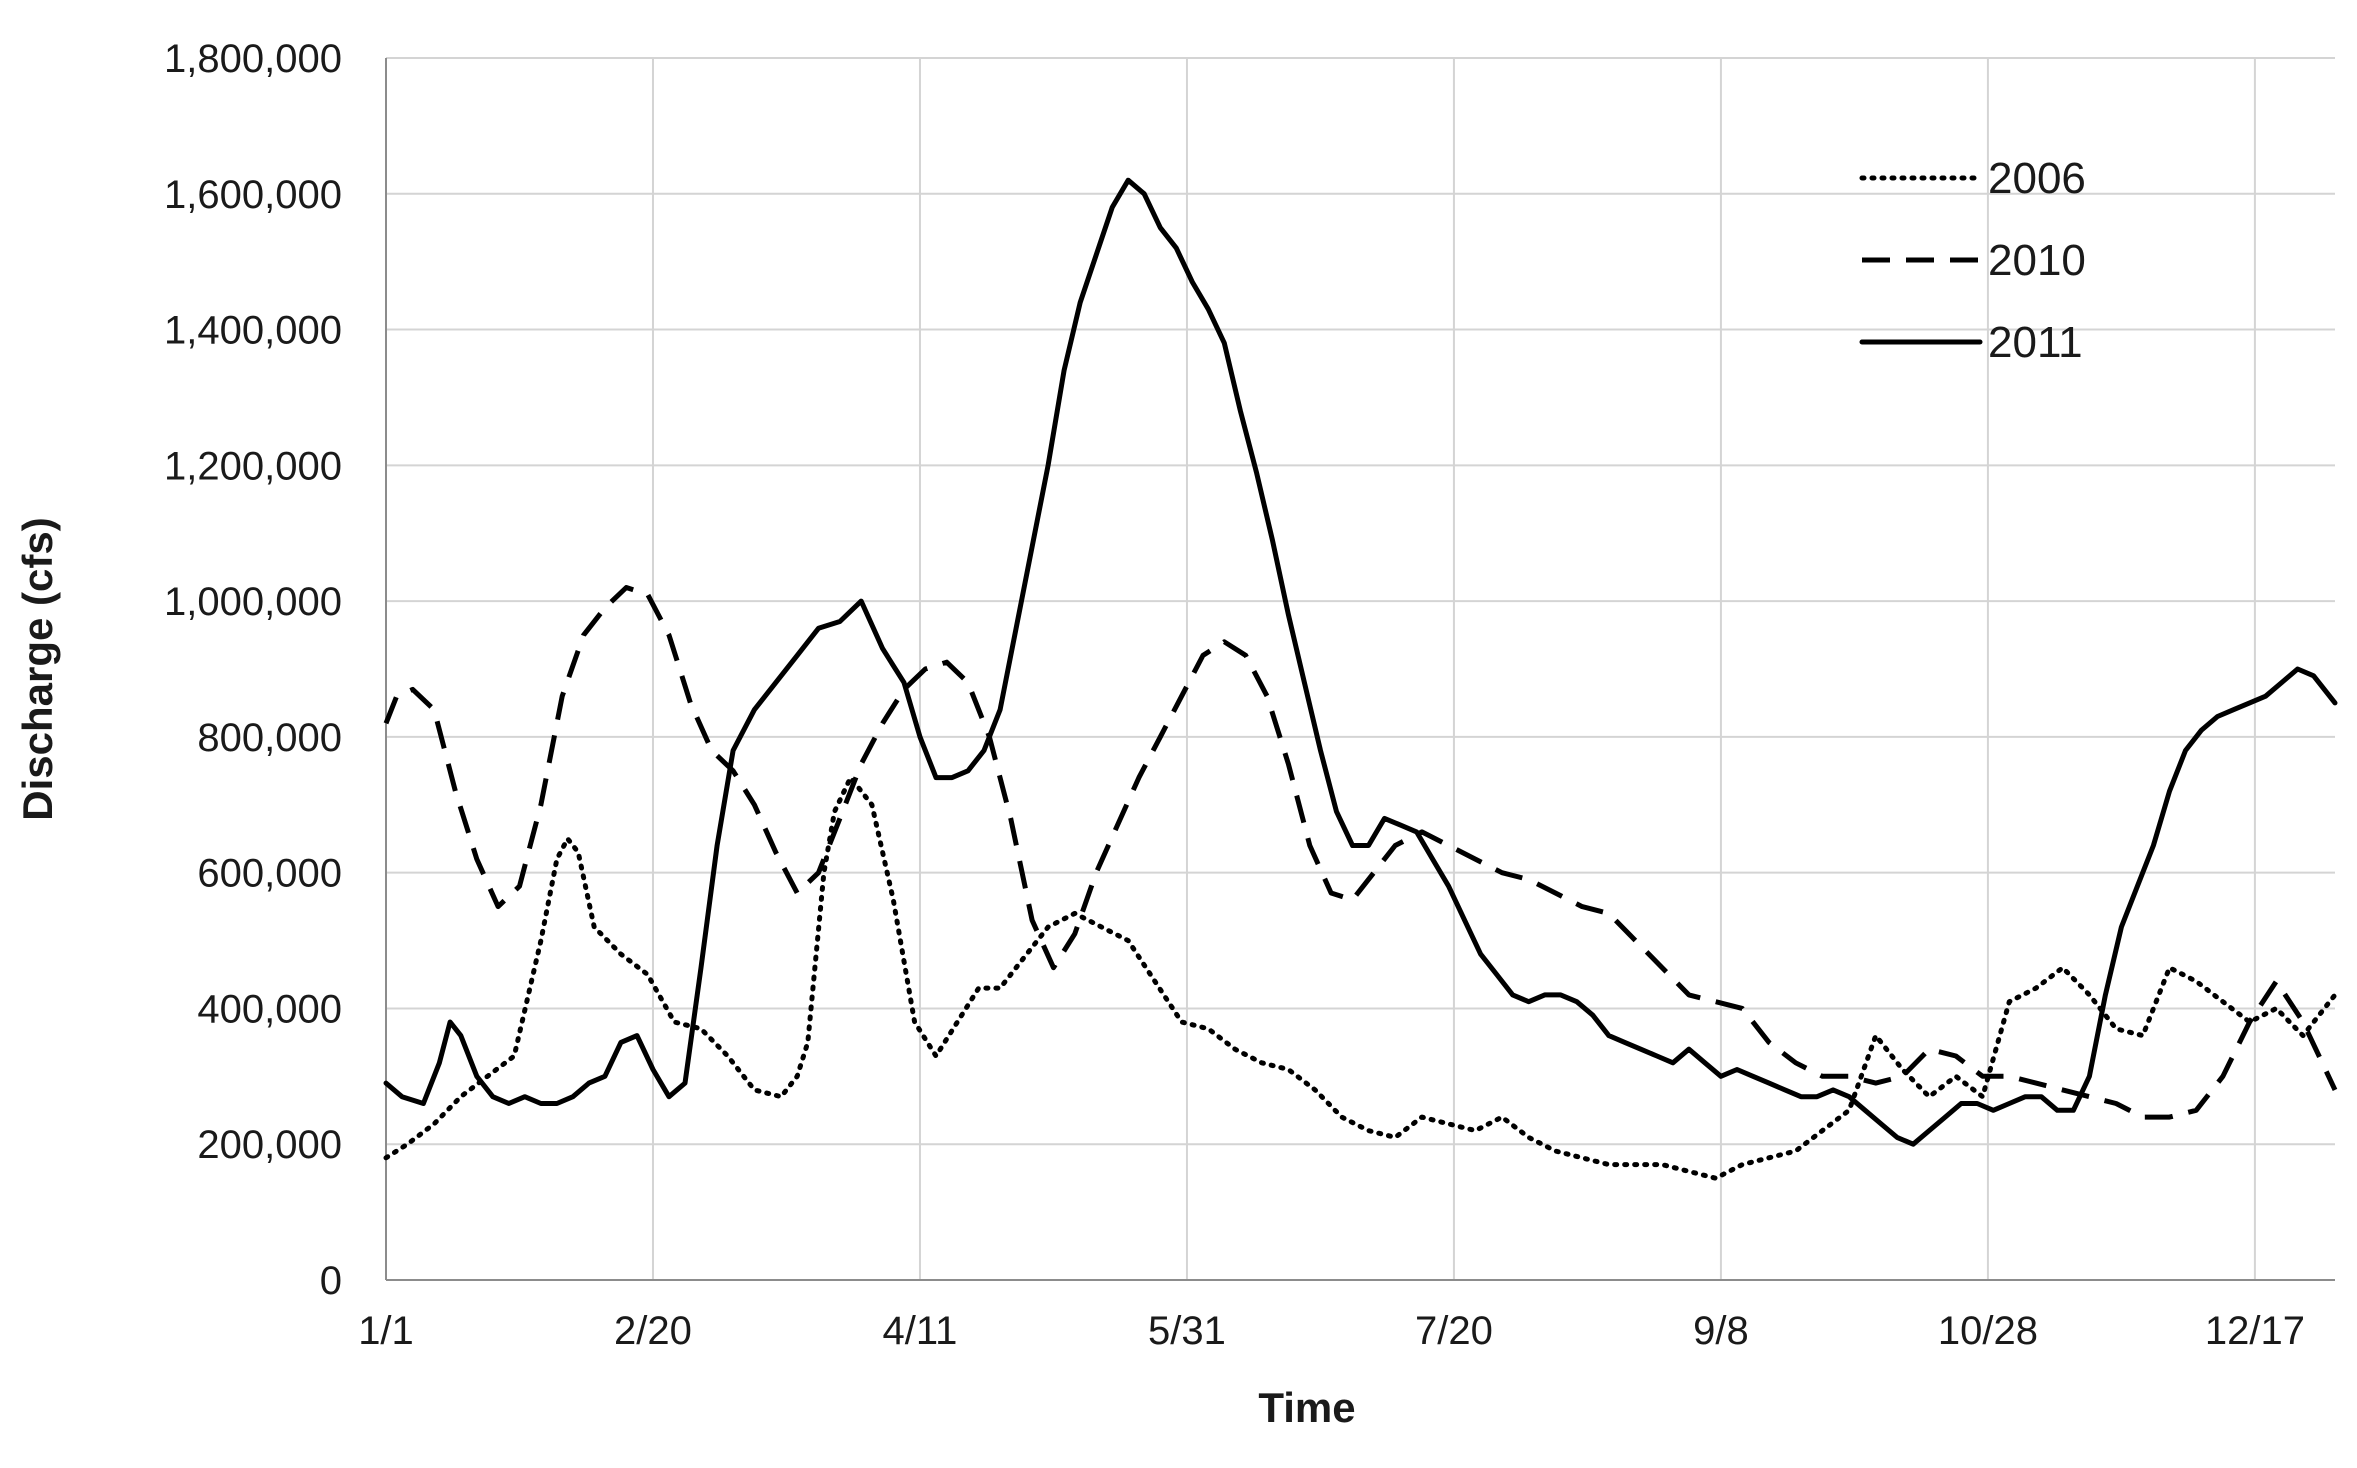 The image size is (2357, 1468). What do you see at coordinates (1306, 1407) in the screenshot?
I see `x-axis-title: Time` at bounding box center [1306, 1407].